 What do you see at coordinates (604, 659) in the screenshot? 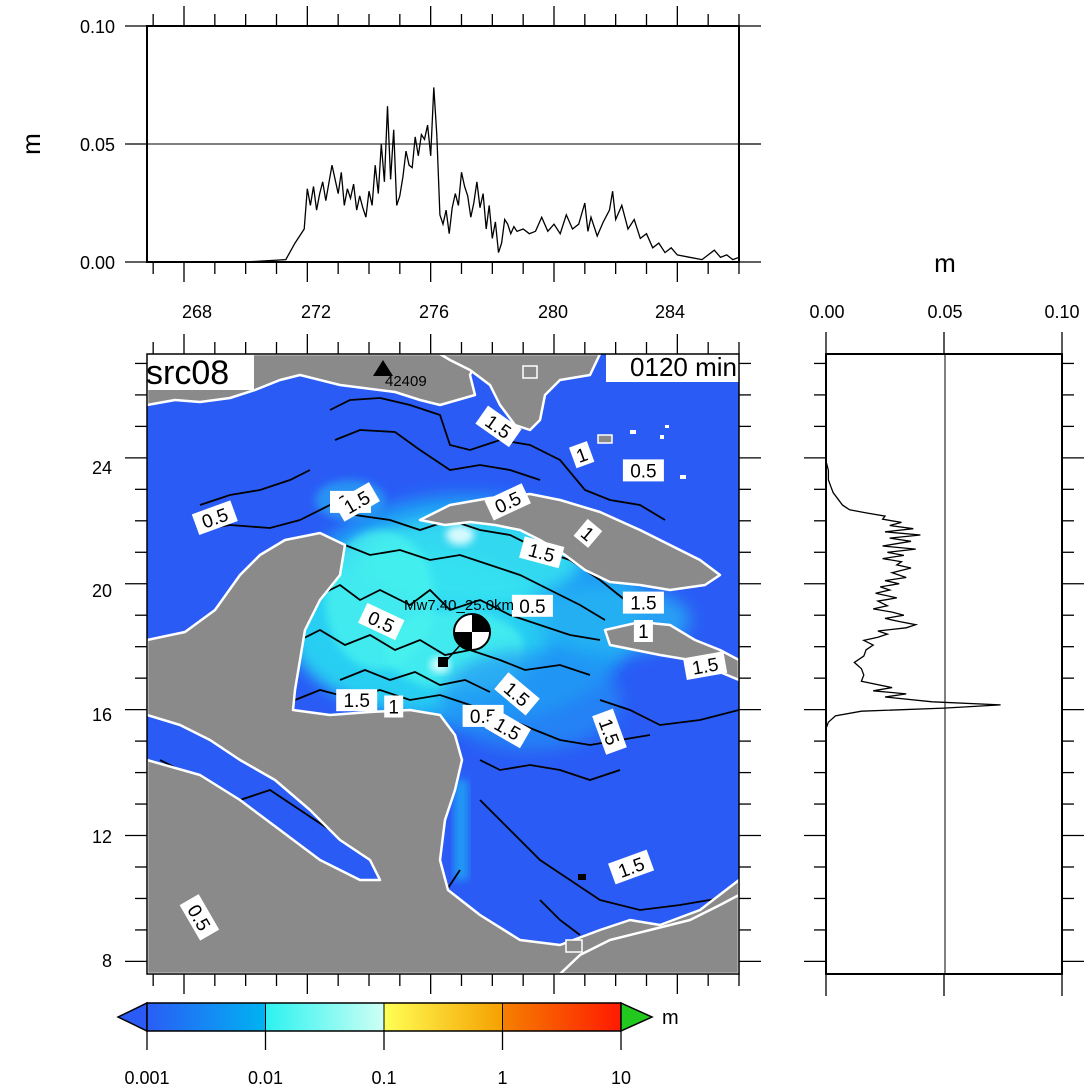
I see `small-islands` at bounding box center [604, 659].